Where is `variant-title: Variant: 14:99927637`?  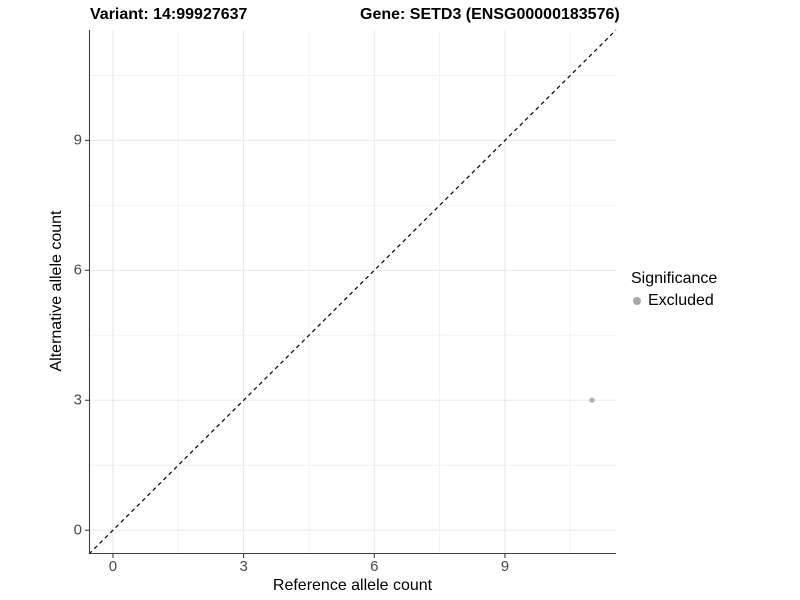
variant-title: Variant: 14:99927637 is located at coordinates (169, 14).